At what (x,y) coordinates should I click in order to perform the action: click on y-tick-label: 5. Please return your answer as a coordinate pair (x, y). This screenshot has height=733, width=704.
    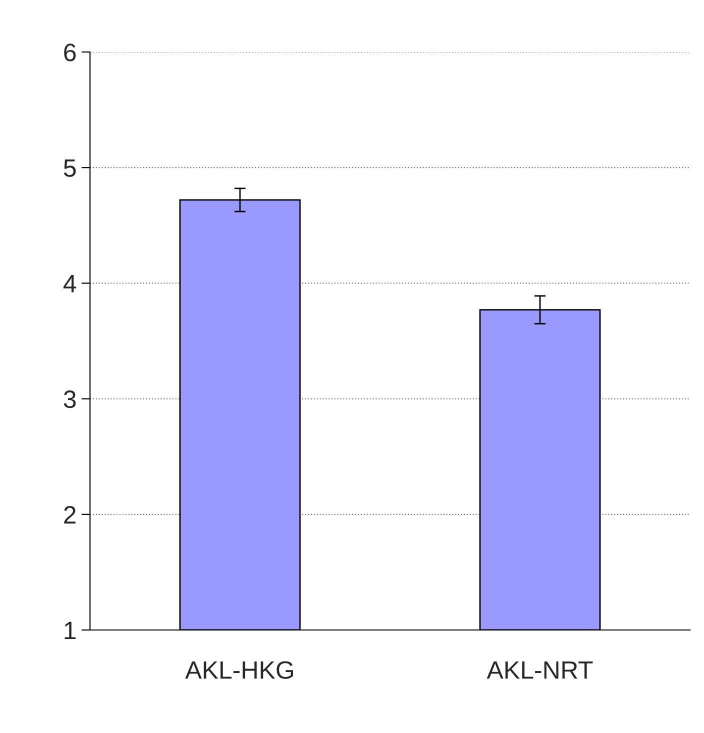
    Looking at the image, I should click on (70, 168).